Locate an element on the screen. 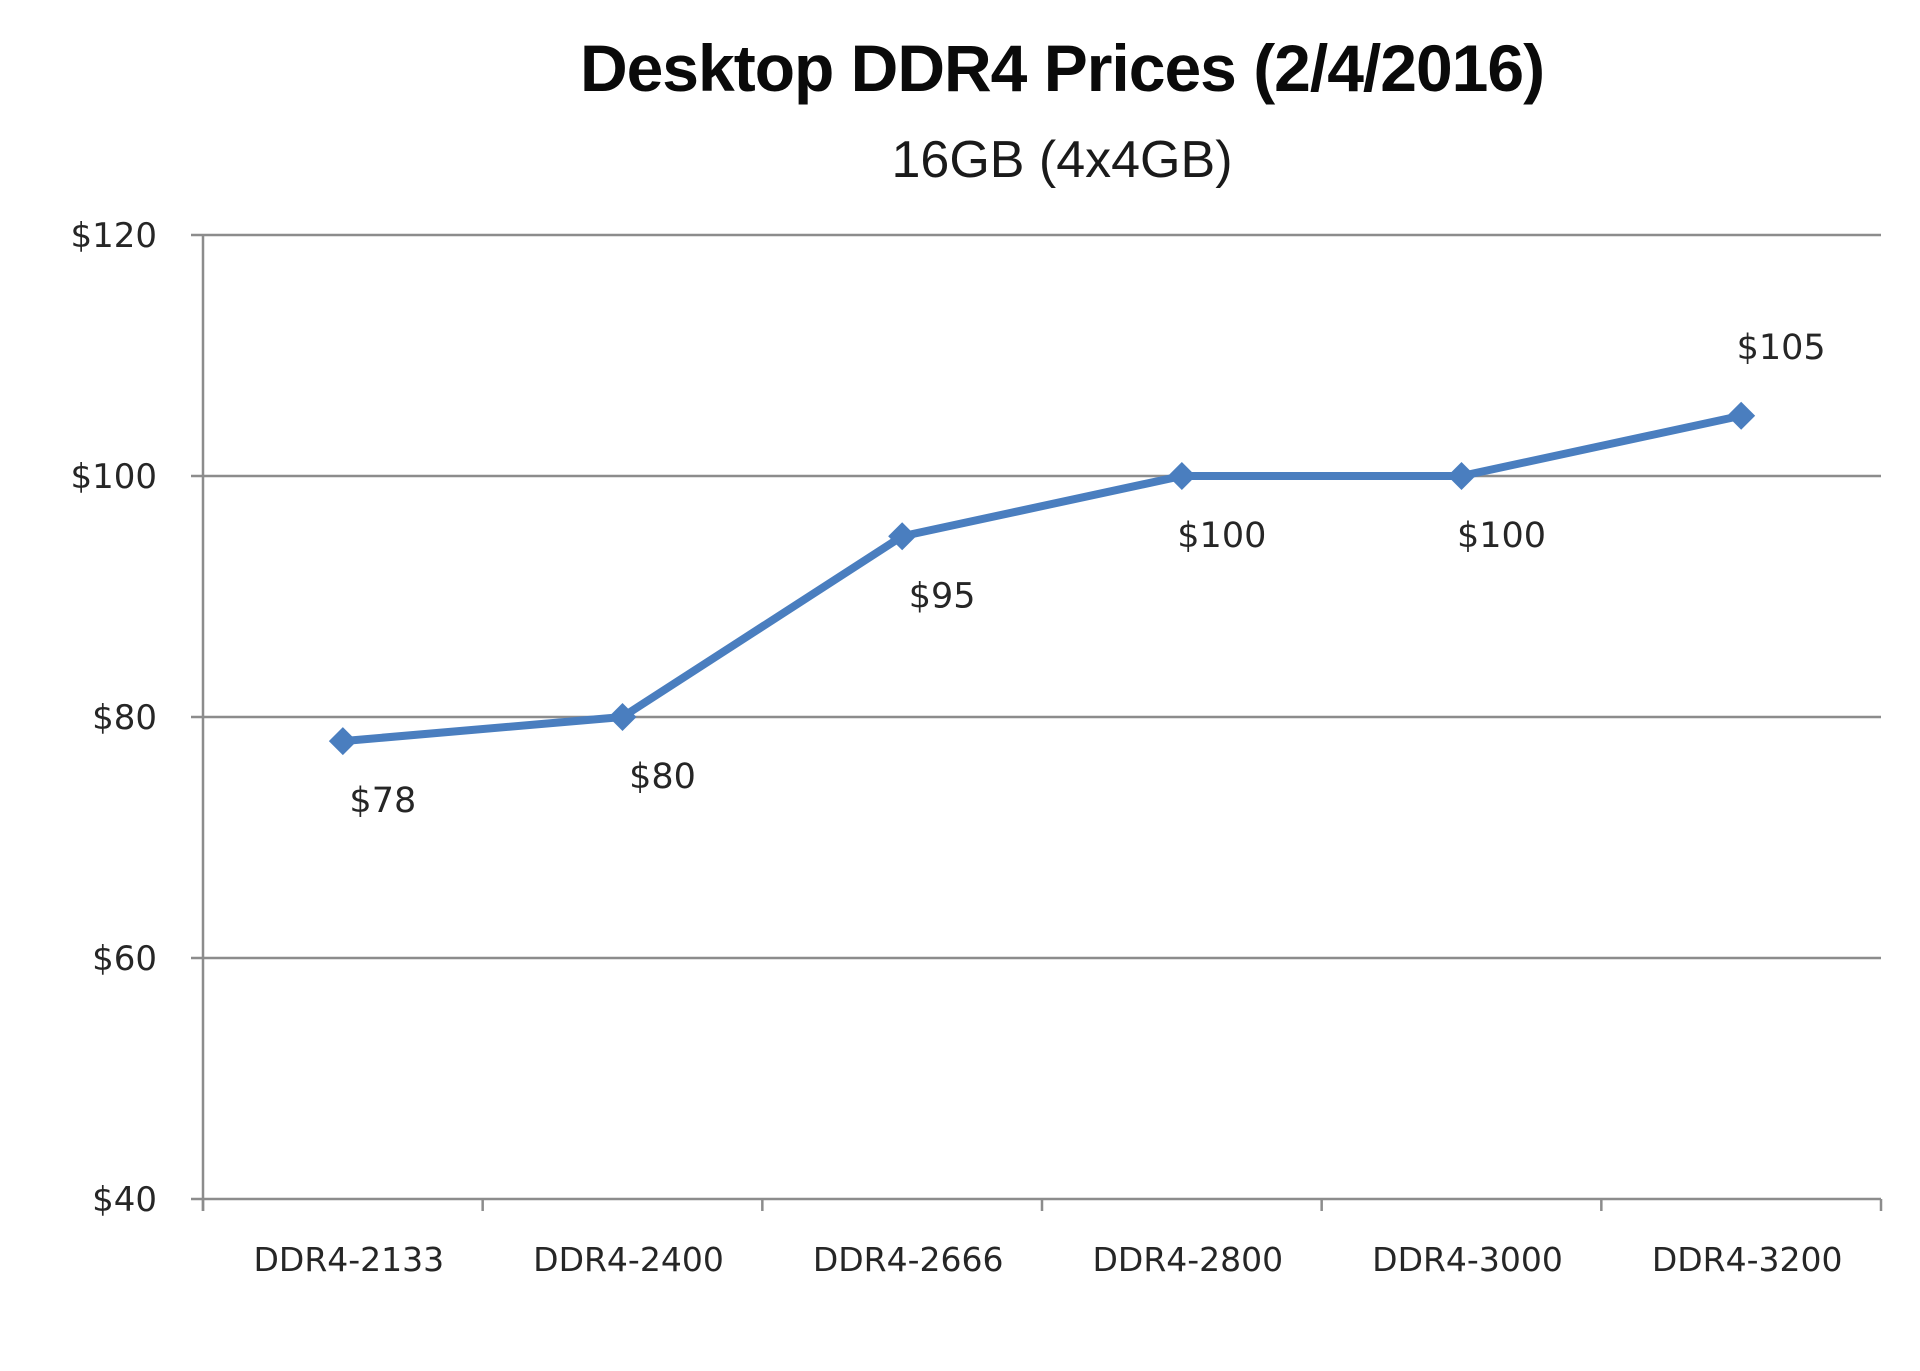 The height and width of the screenshot is (1371, 1920). data-label: $78 is located at coordinates (382, 801).